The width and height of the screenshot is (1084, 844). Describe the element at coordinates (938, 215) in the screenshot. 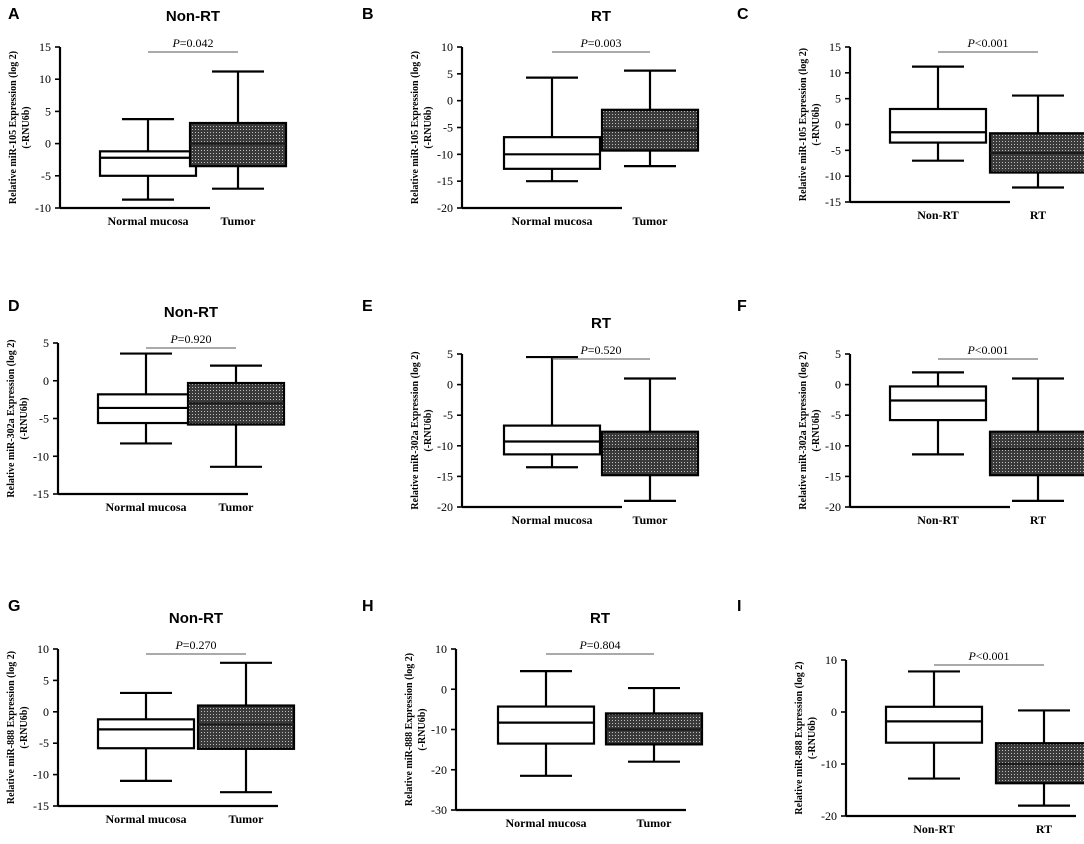

I see `category-label: Non-RT` at that location.